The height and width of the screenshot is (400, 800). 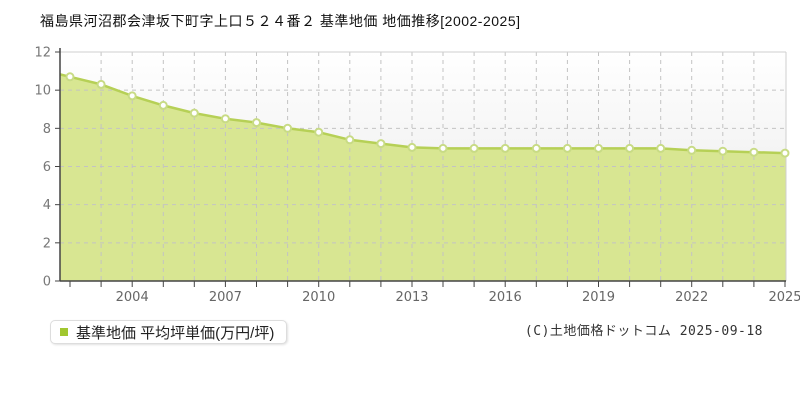 What do you see at coordinates (458, 297) in the screenshot?
I see `x-axis-labels: 2004 2007 2010 2013 2016 2019 2022 2025` at bounding box center [458, 297].